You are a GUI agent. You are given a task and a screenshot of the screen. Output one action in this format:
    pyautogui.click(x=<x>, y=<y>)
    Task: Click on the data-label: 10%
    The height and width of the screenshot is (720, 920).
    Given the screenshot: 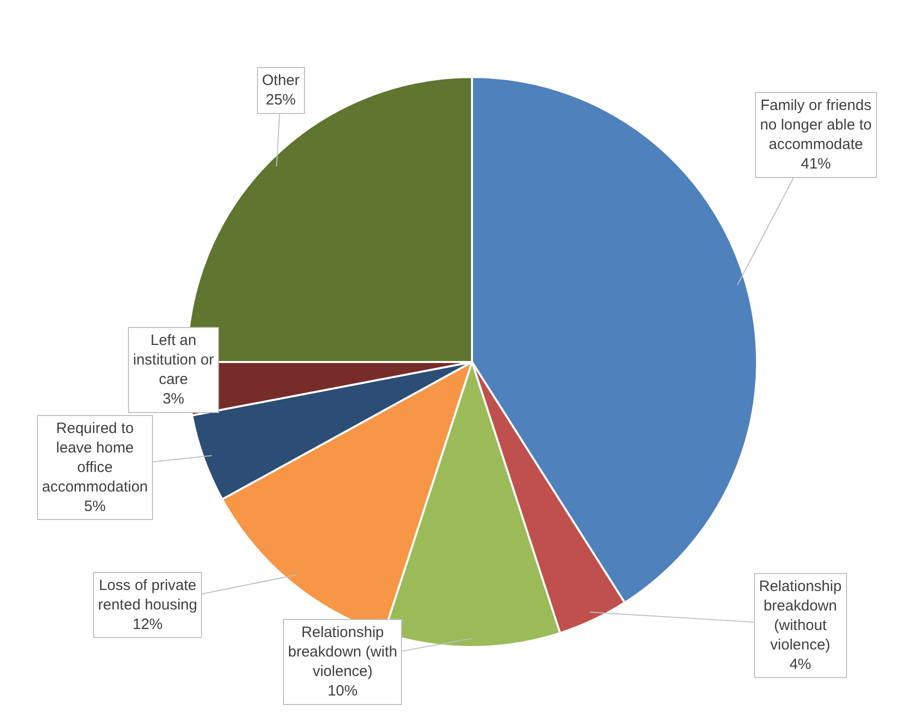 What is the action you would take?
    pyautogui.click(x=343, y=691)
    